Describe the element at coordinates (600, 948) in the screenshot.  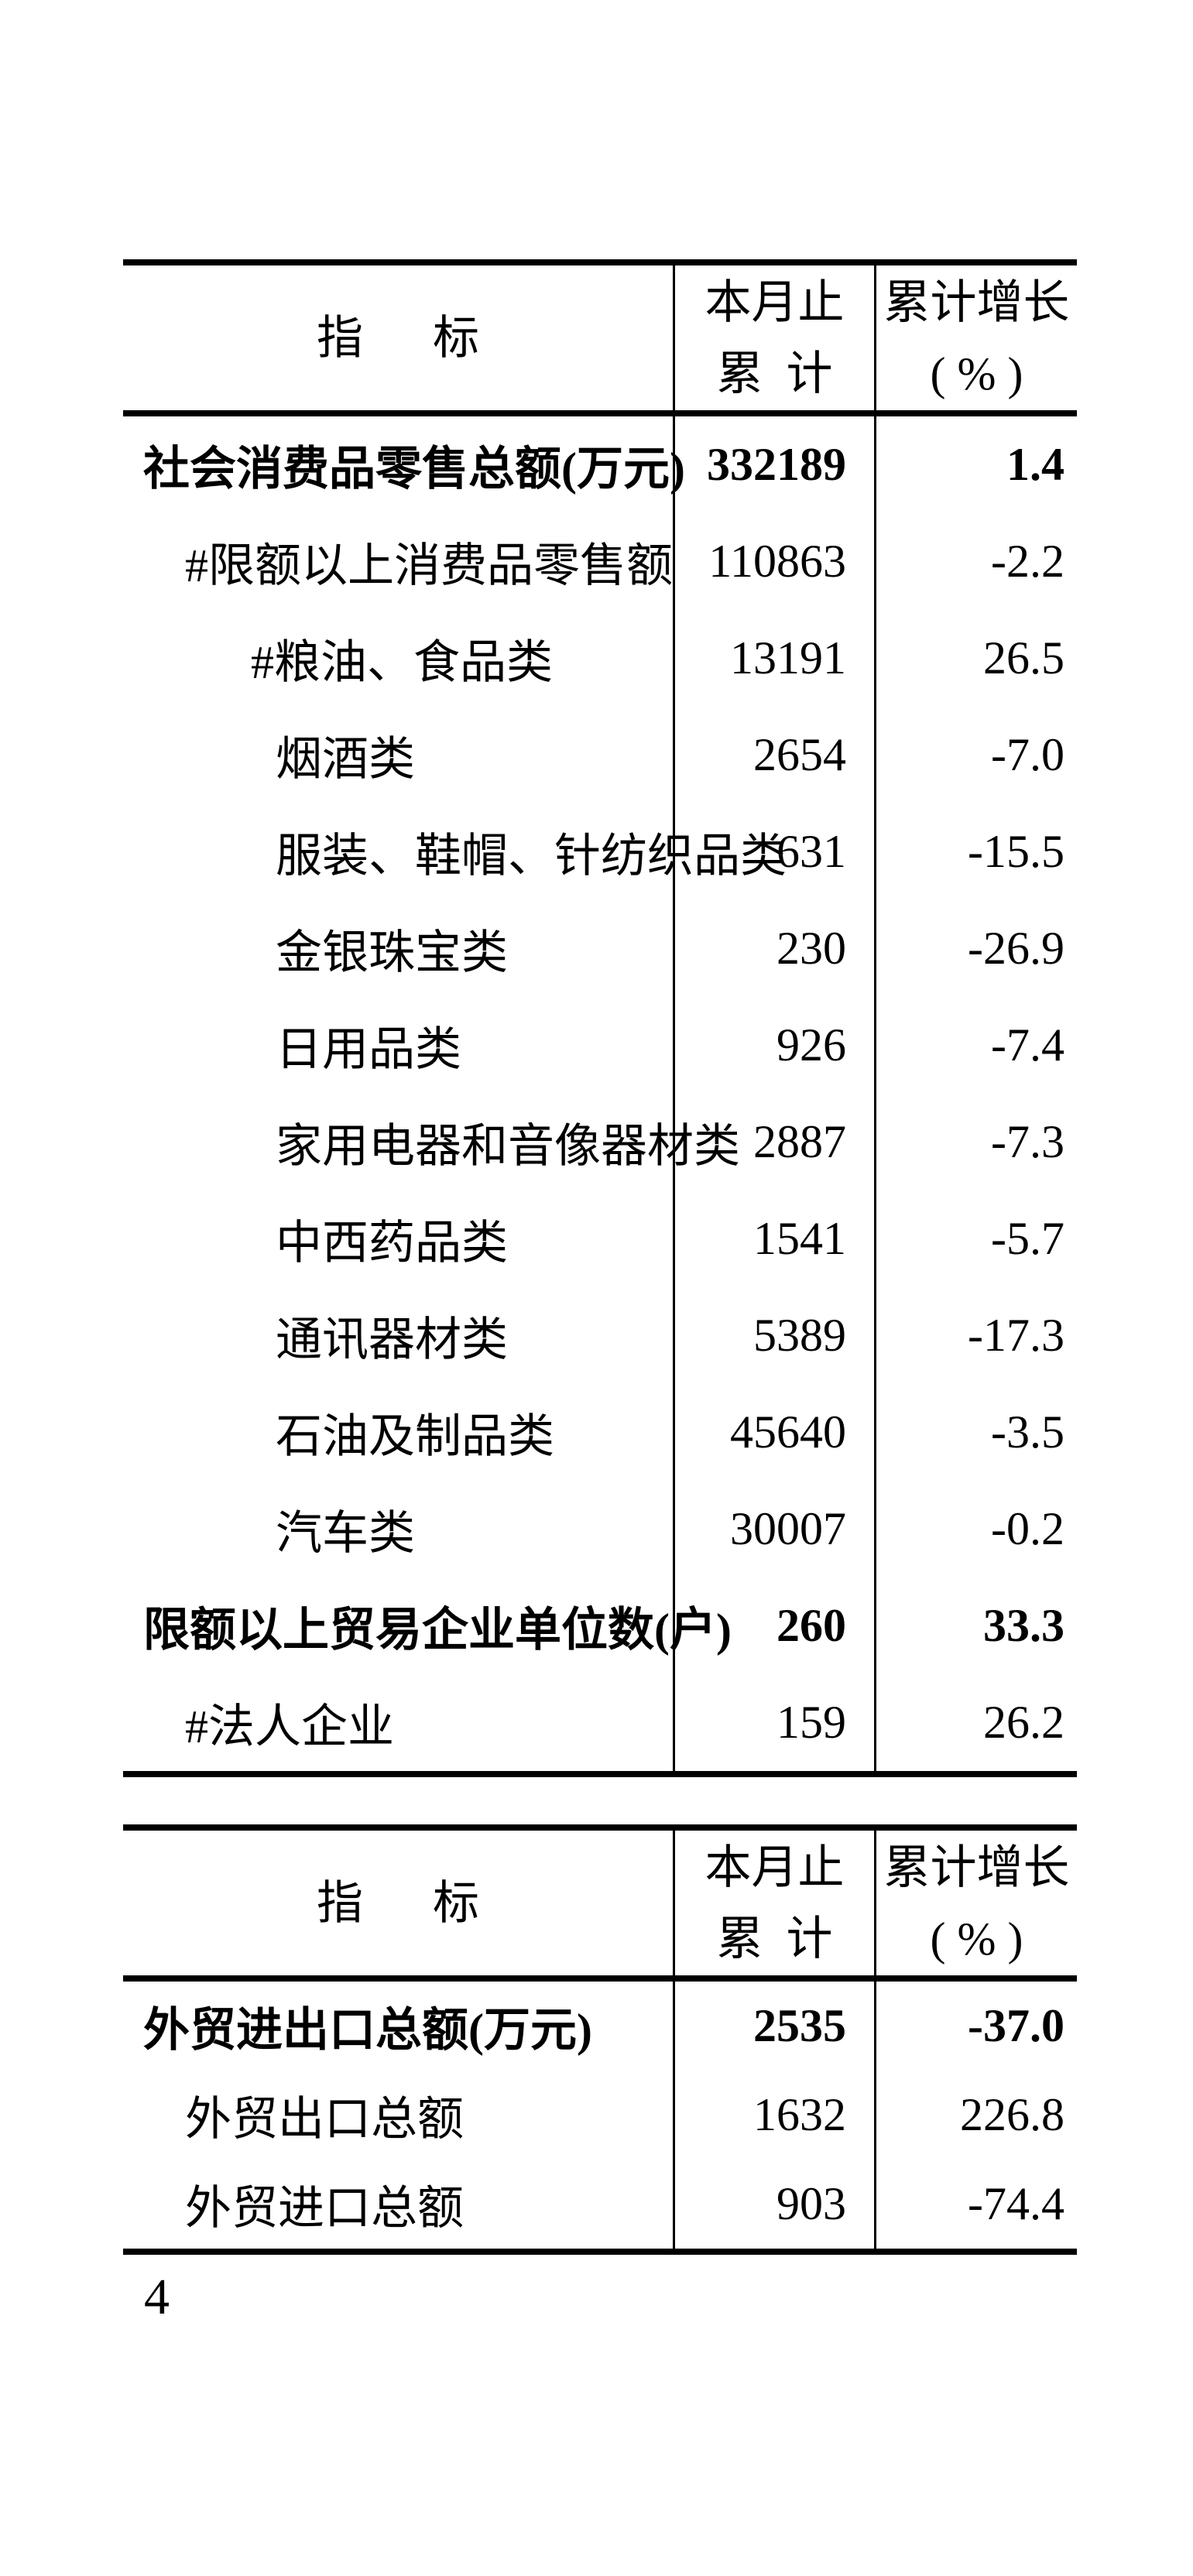
I see `table-row: 金银珠宝类 230 -26.9` at that location.